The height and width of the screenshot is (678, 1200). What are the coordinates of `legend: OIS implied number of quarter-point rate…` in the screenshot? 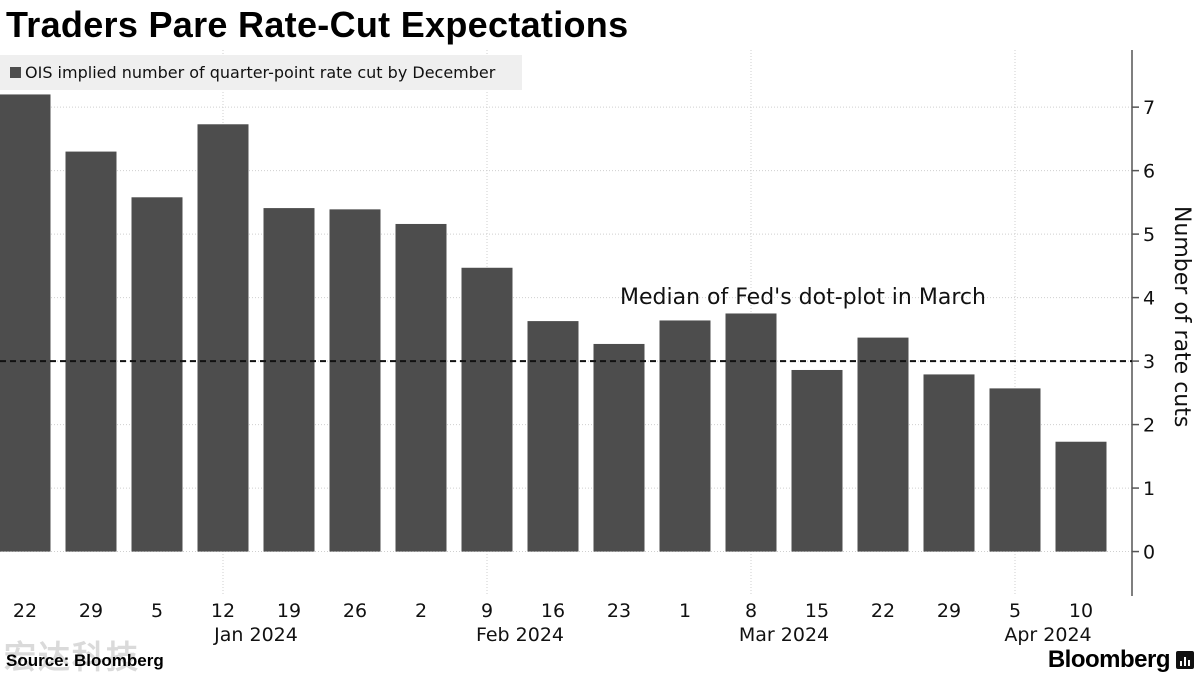 It's located at (261, 72).